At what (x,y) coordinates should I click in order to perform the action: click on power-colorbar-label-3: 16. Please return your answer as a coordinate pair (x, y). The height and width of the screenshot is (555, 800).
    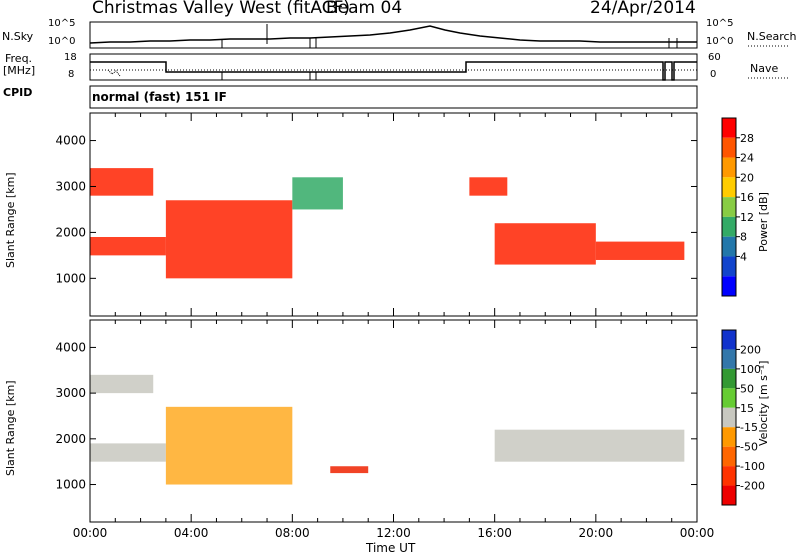
    Looking at the image, I should click on (747, 197).